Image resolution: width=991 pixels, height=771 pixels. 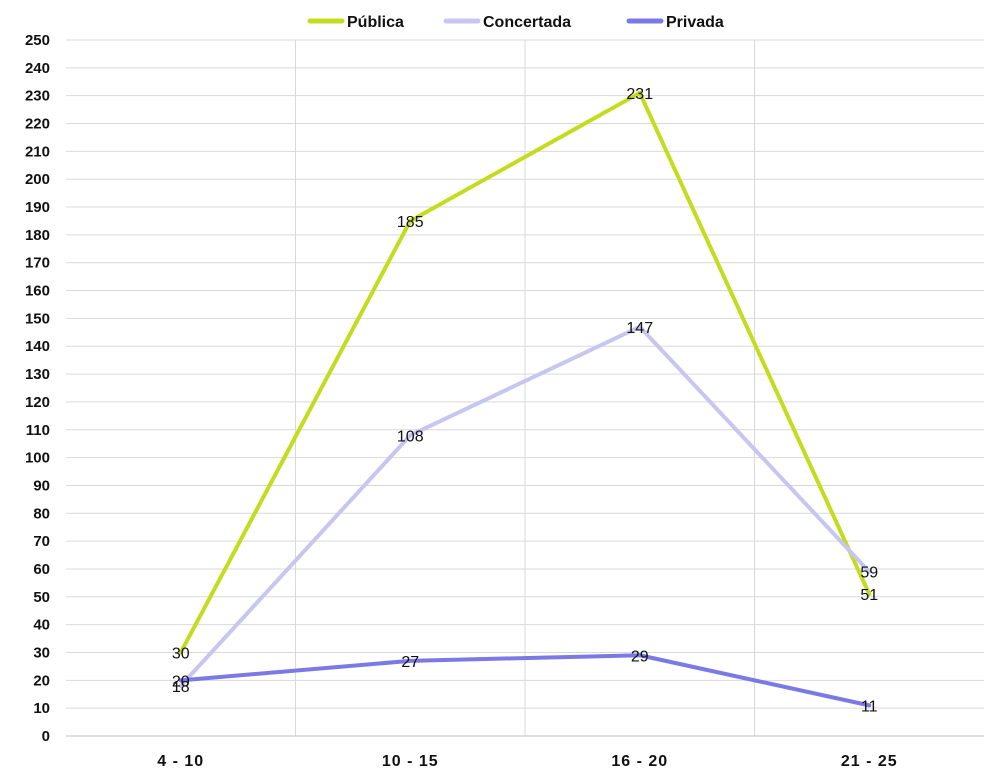 What do you see at coordinates (37, 207) in the screenshot?
I see `y-tick-label: 190` at bounding box center [37, 207].